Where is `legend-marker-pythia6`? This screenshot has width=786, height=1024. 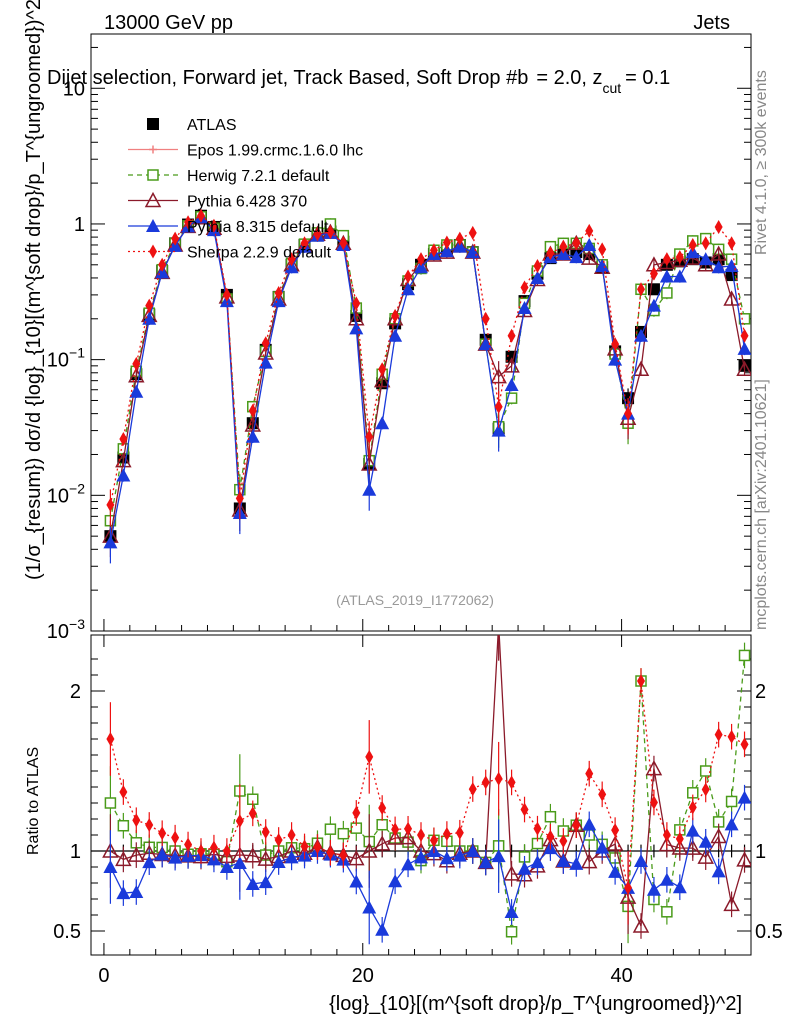
legend-marker-pythia6 is located at coordinates (153, 199).